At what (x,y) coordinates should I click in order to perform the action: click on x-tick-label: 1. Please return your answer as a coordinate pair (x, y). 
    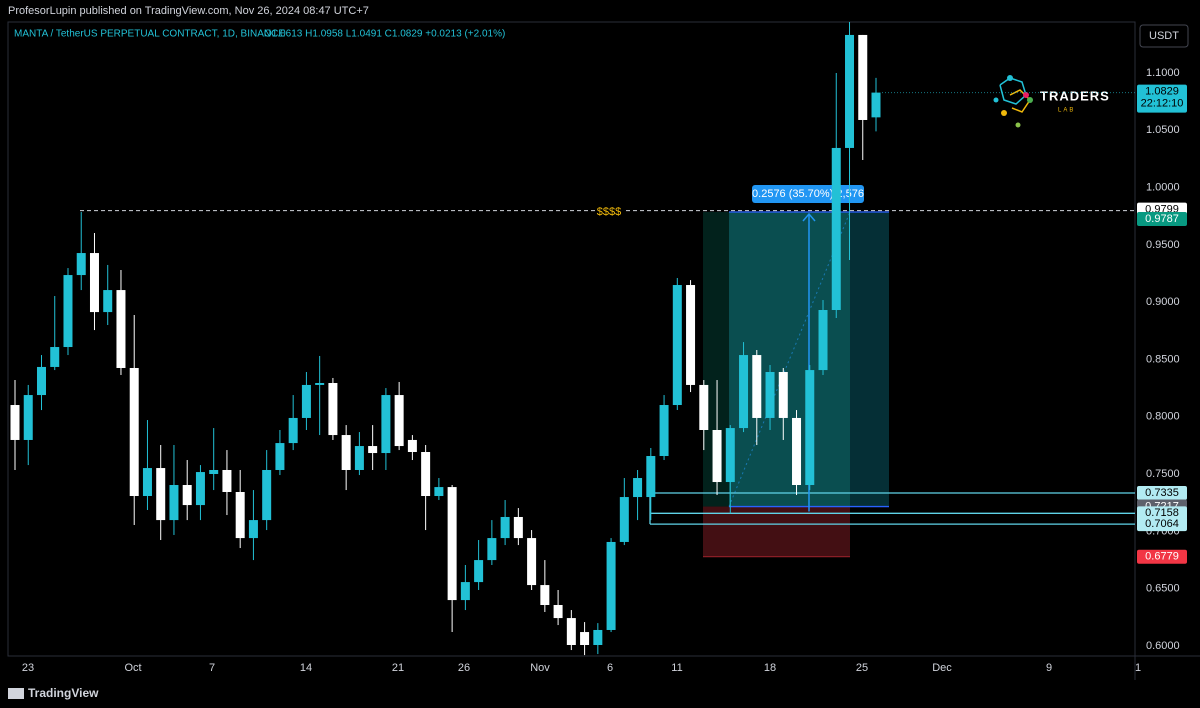
    Looking at the image, I should click on (1138, 668).